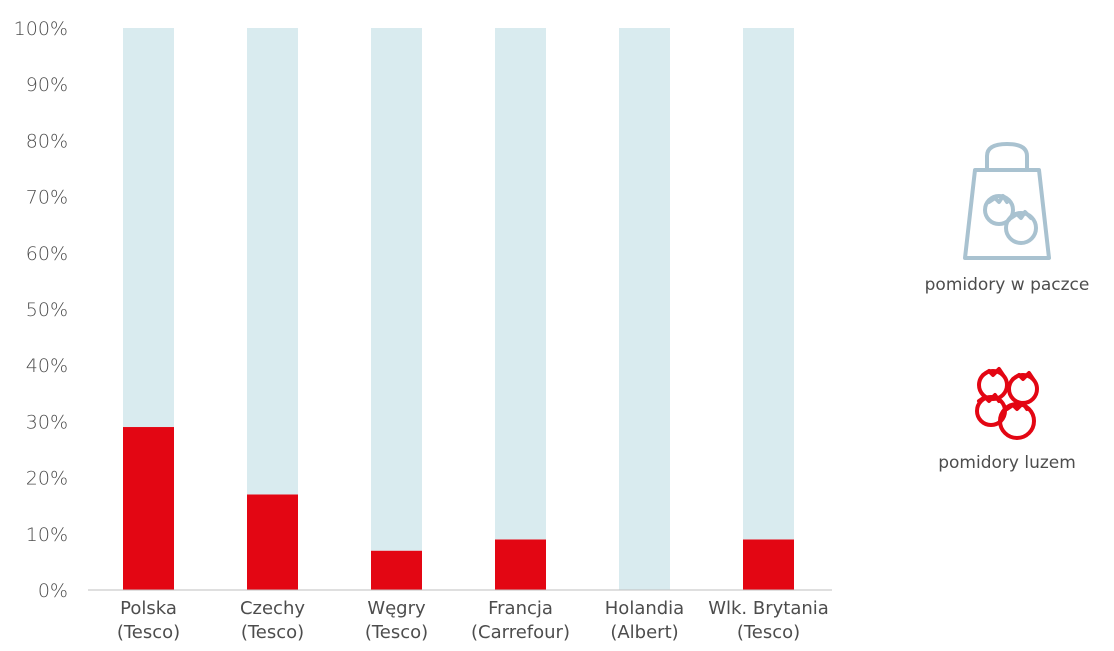 The width and height of the screenshot is (1114, 651). What do you see at coordinates (47, 479) in the screenshot?
I see `y-tick-label: 20%` at bounding box center [47, 479].